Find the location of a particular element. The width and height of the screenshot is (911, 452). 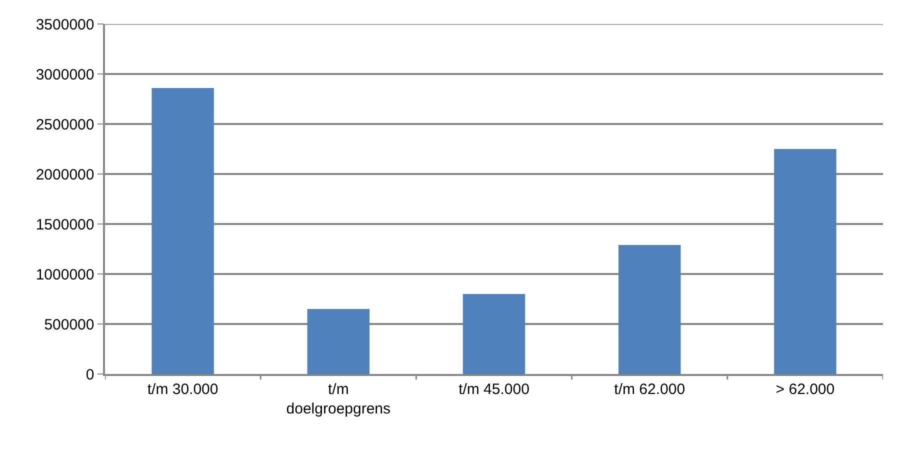

x-tick-label: t/m doelgroepgrens is located at coordinates (338, 399).